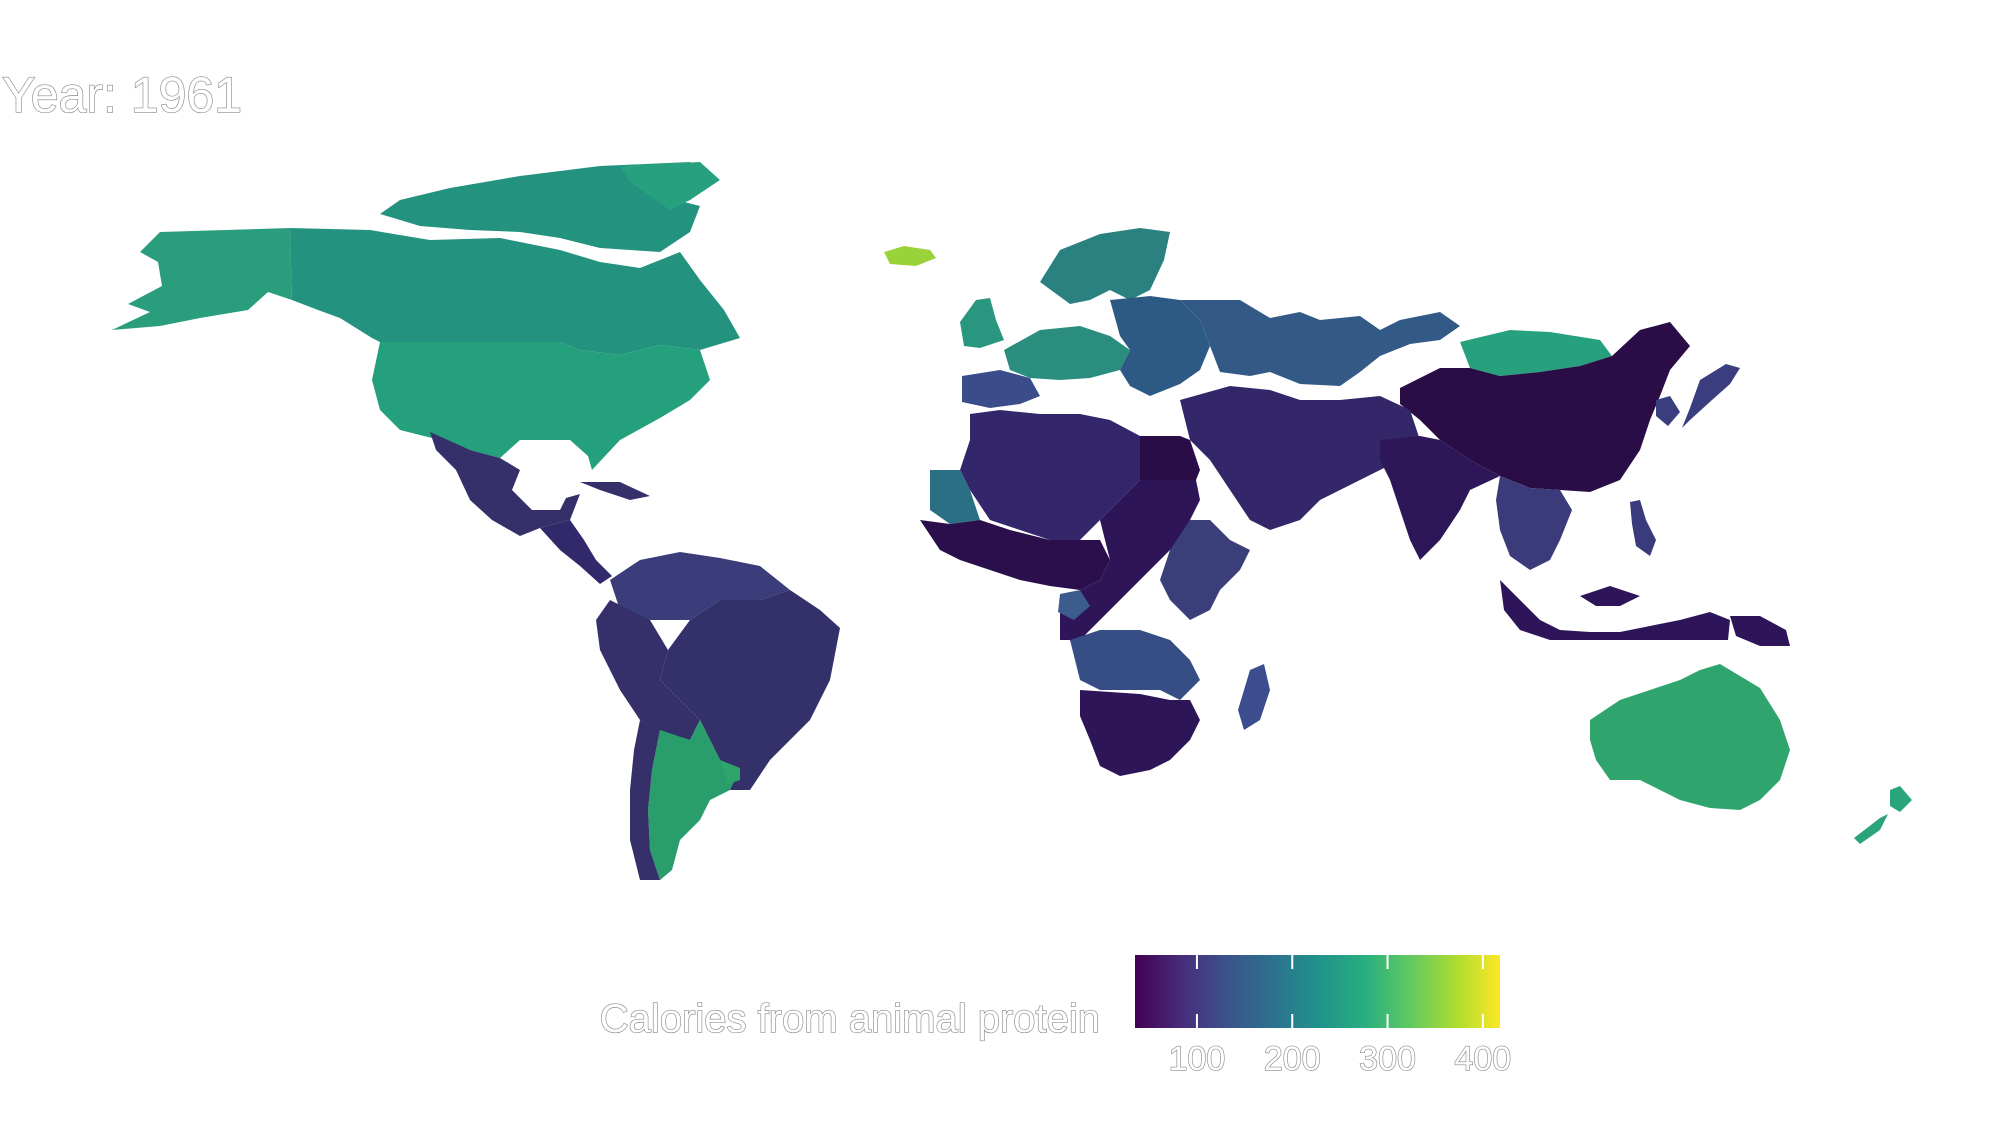 The height and width of the screenshot is (1125, 2000). Describe the element at coordinates (955, 497) in the screenshot. I see `region-mauritania` at that location.